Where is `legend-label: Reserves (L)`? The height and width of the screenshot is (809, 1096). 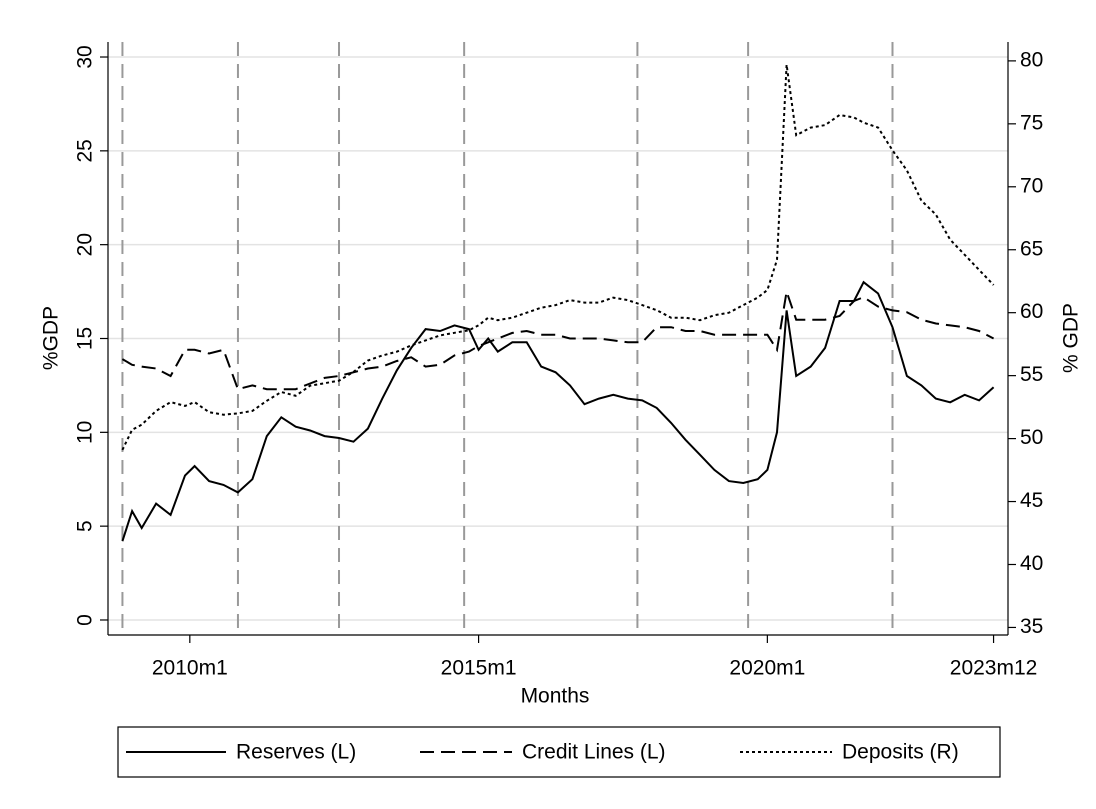 legend-label: Reserves (L) is located at coordinates (296, 752).